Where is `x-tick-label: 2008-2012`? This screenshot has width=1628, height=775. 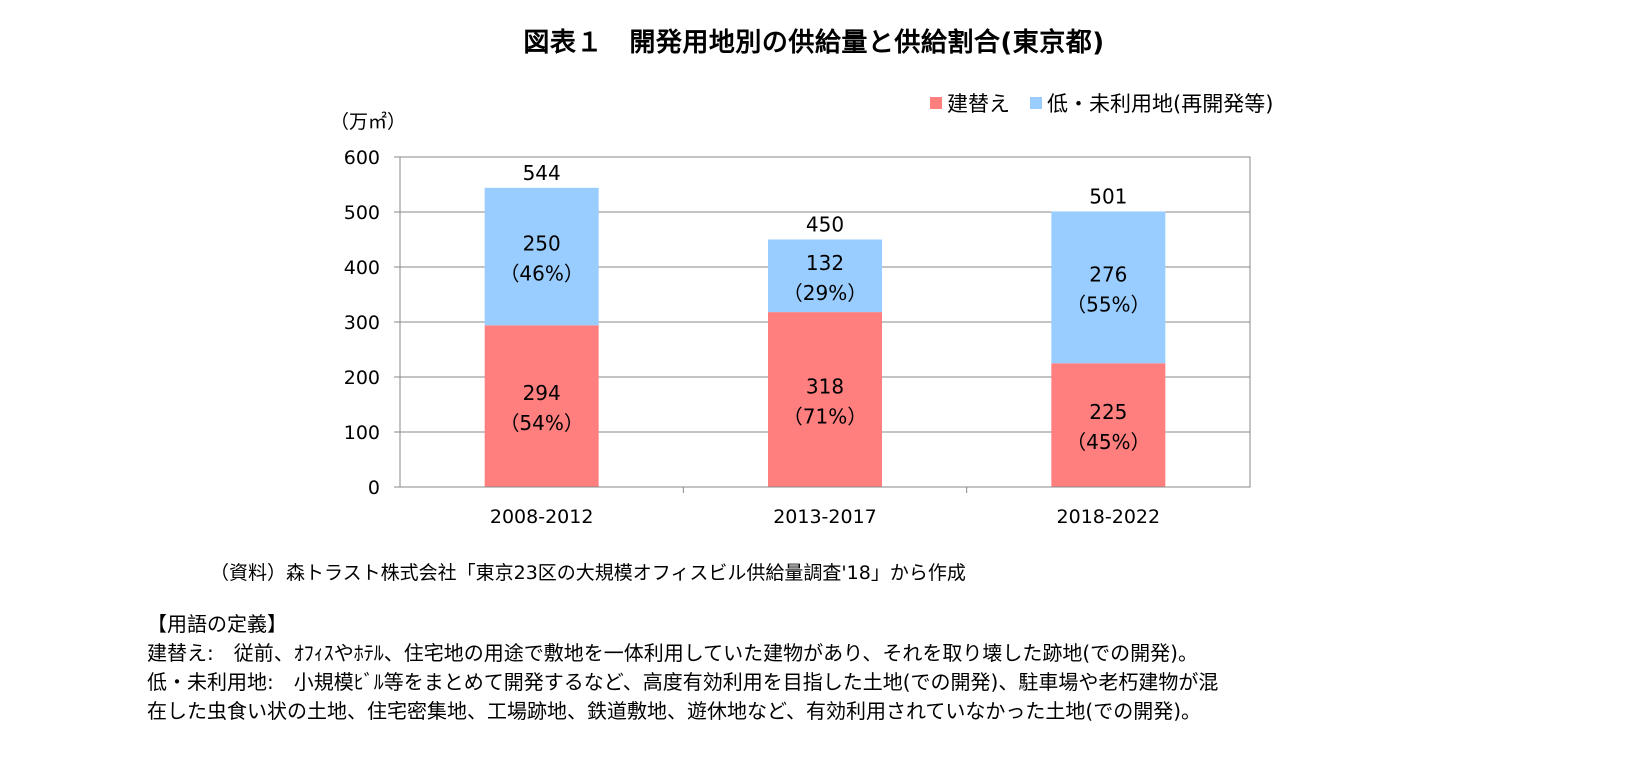 x-tick-label: 2008-2012 is located at coordinates (542, 517).